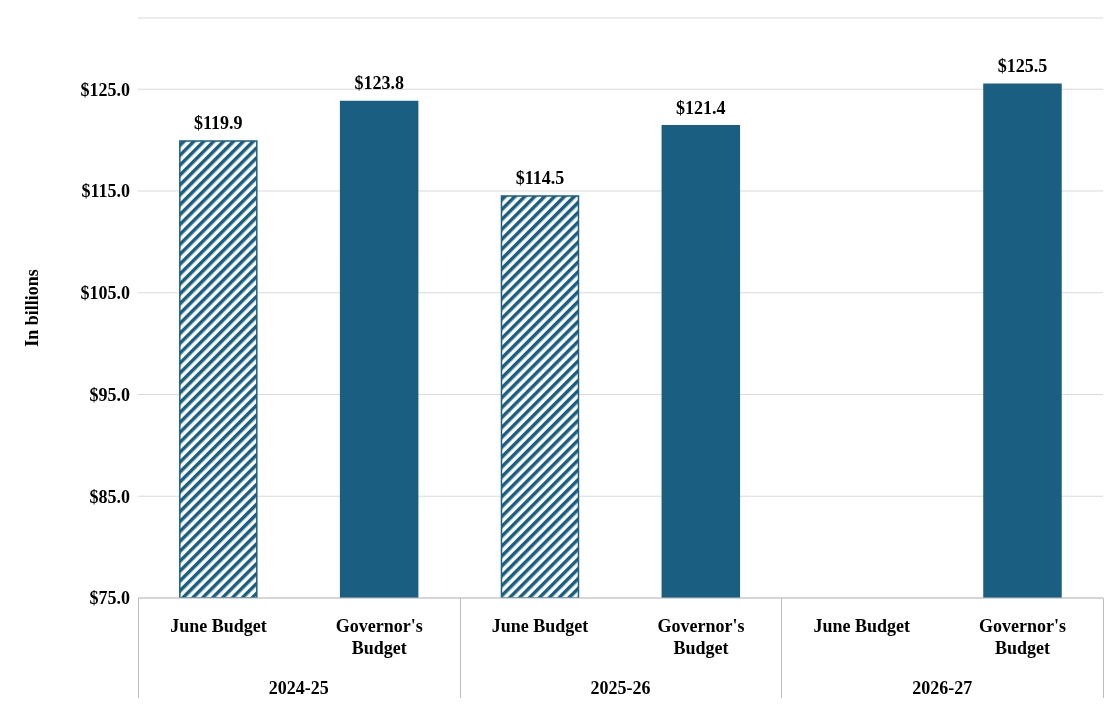  I want to click on text: 2026-27, so click(942, 688).